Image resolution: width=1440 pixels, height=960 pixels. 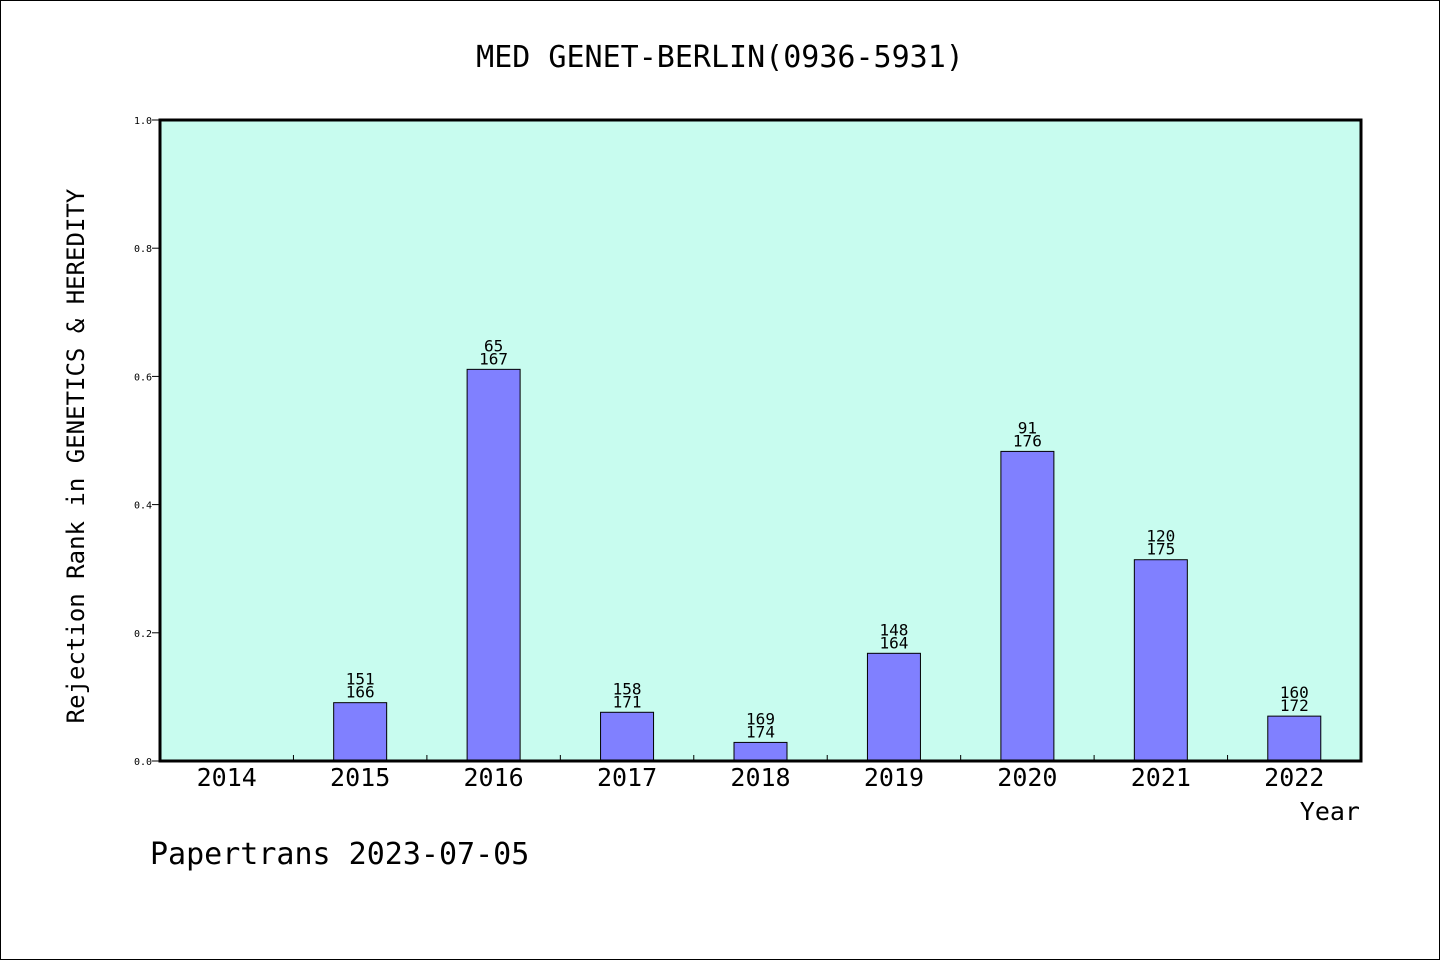 I want to click on x-tick-labels: 2014 2015 2016 2017 2018 2019 2020 2021 2022, so click(x=761, y=777).